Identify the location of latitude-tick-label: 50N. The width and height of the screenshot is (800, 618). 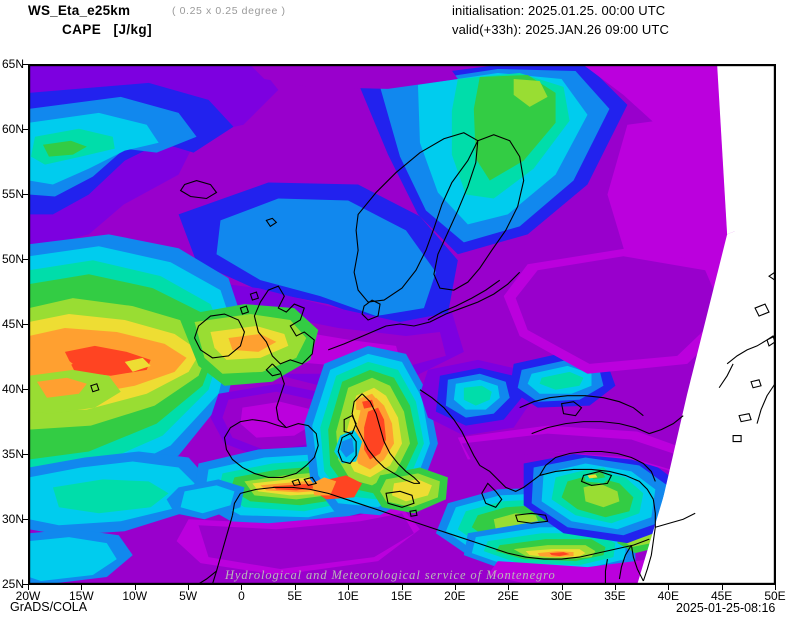
(12, 259).